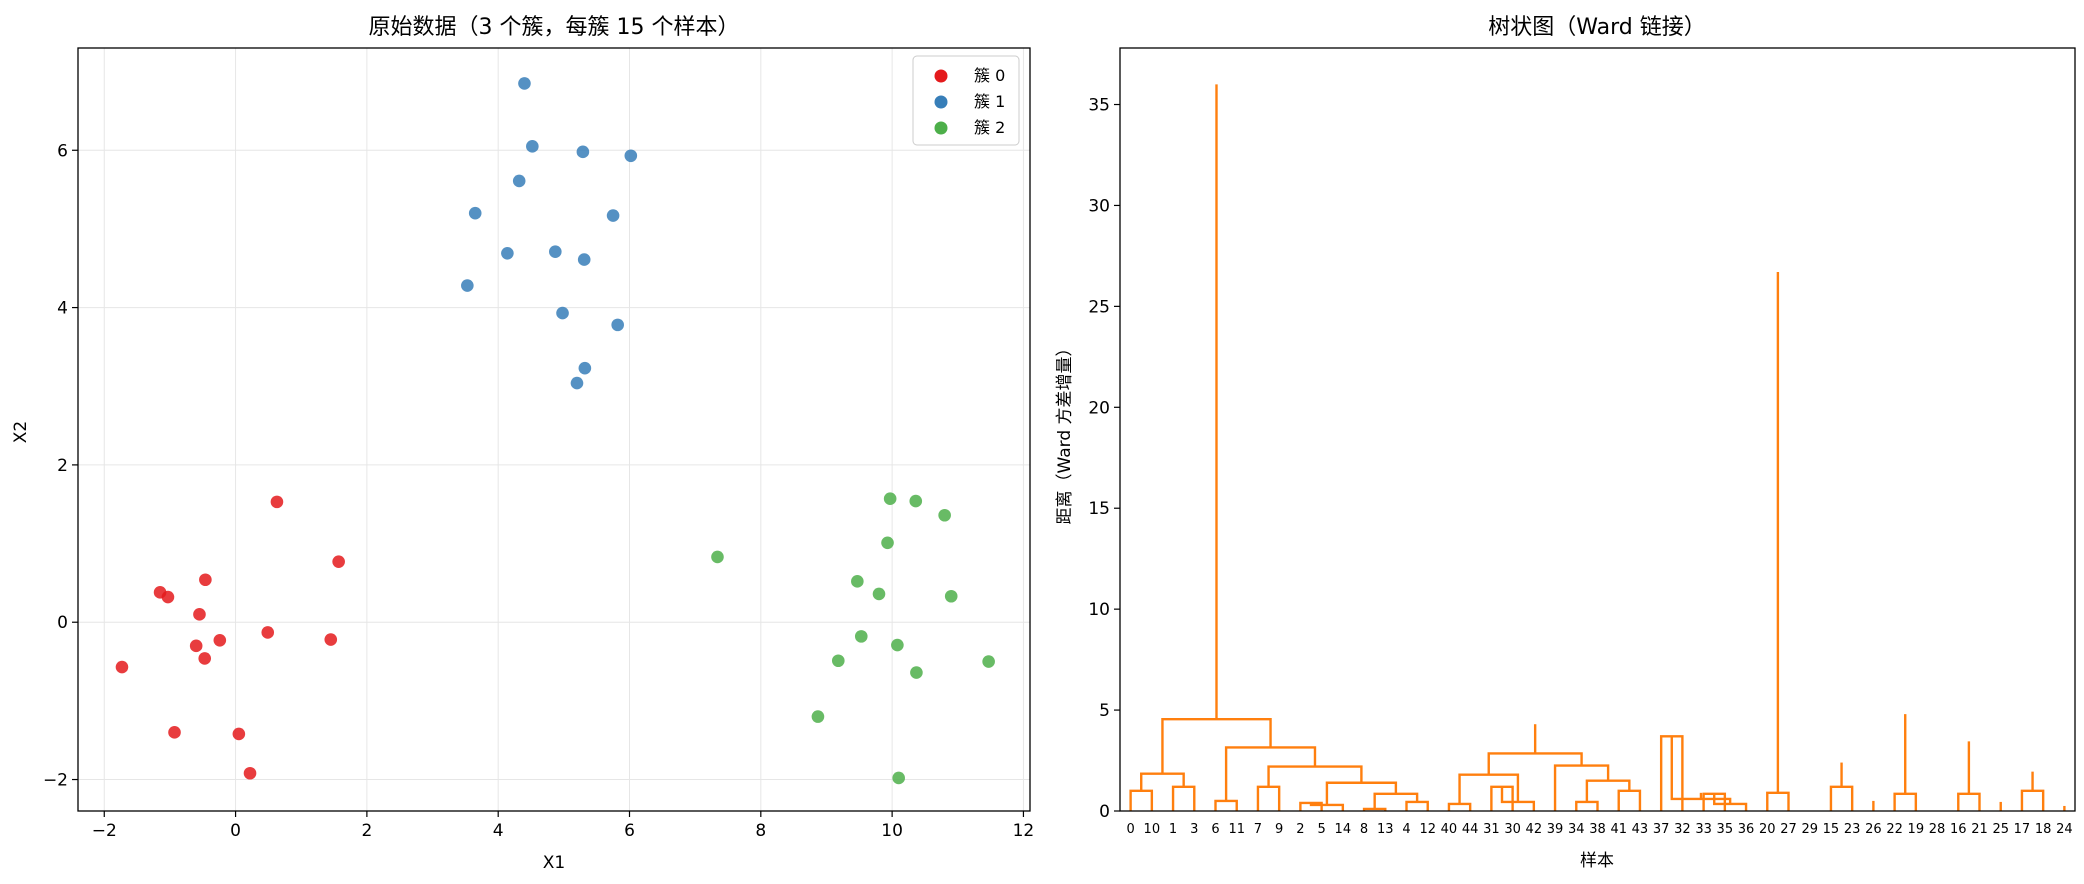  I want to click on dendrogram-leaf-label: 23, so click(1852, 829).